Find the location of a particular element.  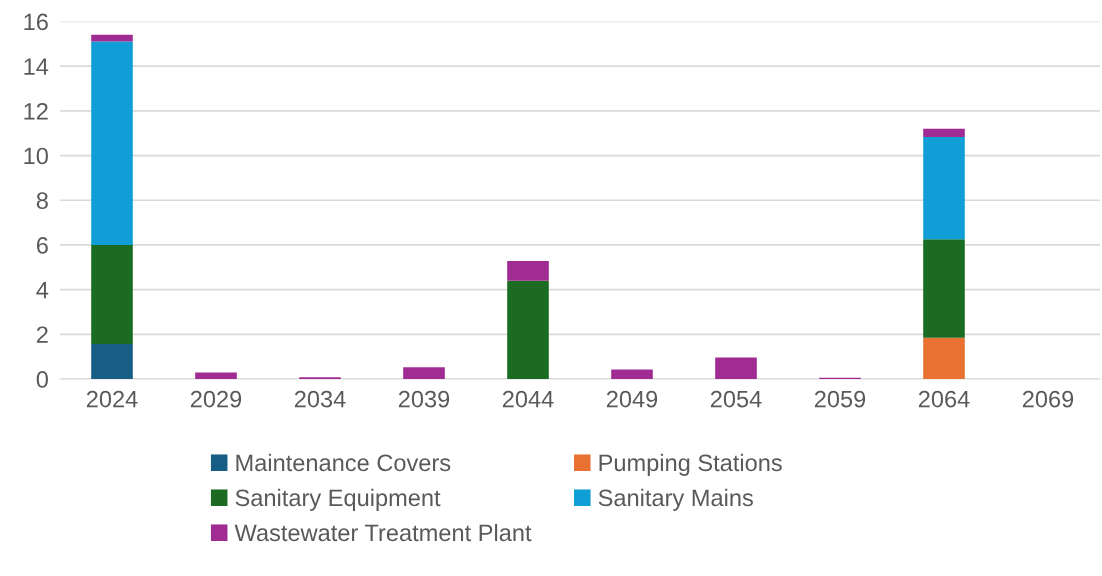

x-tick-label: 2069 is located at coordinates (1048, 399).